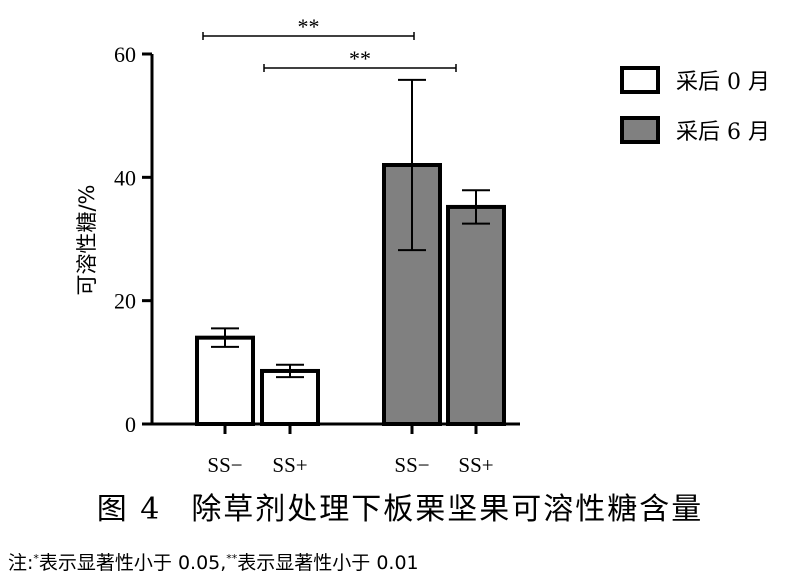  Describe the element at coordinates (21, 563) in the screenshot. I see `note-prefix: 注:` at that location.